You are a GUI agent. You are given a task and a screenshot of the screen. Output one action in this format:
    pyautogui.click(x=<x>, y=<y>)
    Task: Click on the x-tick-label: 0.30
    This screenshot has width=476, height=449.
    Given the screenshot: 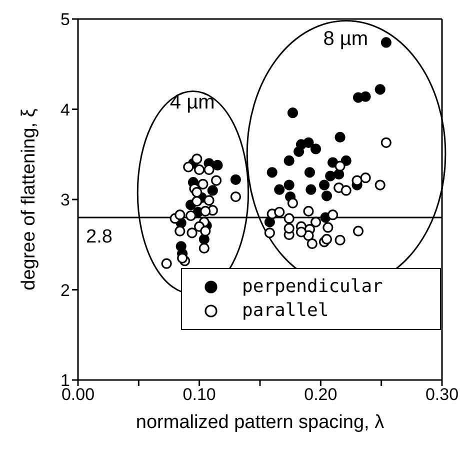 What is the action you would take?
    pyautogui.click(x=442, y=394)
    